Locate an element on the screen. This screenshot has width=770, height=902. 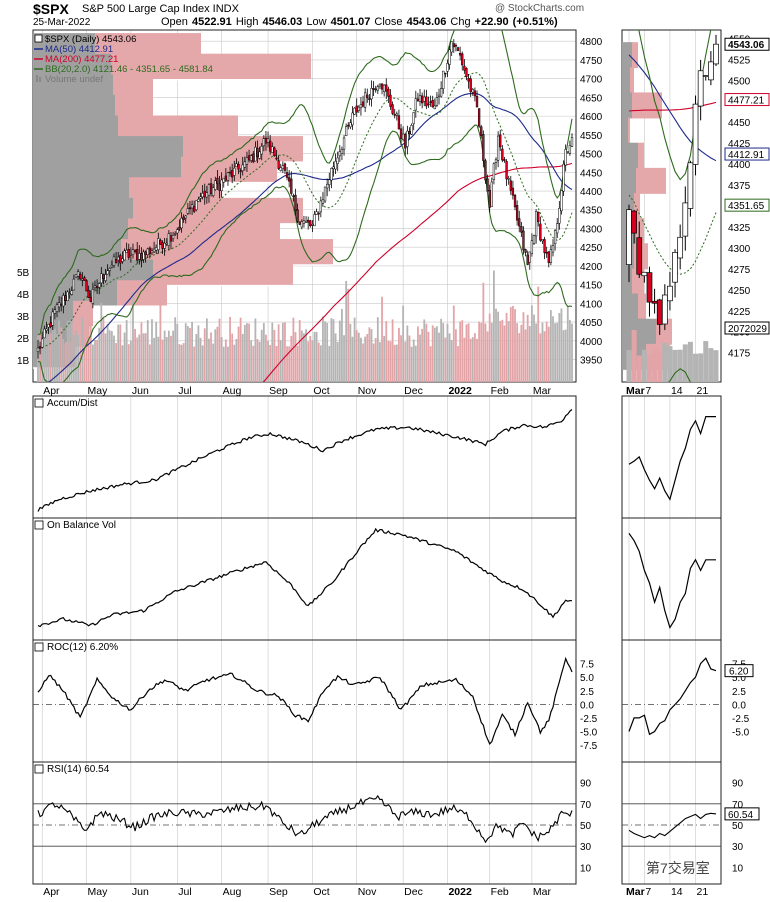
inset-roc-tick-label: 0.0 is located at coordinates (739, 705).